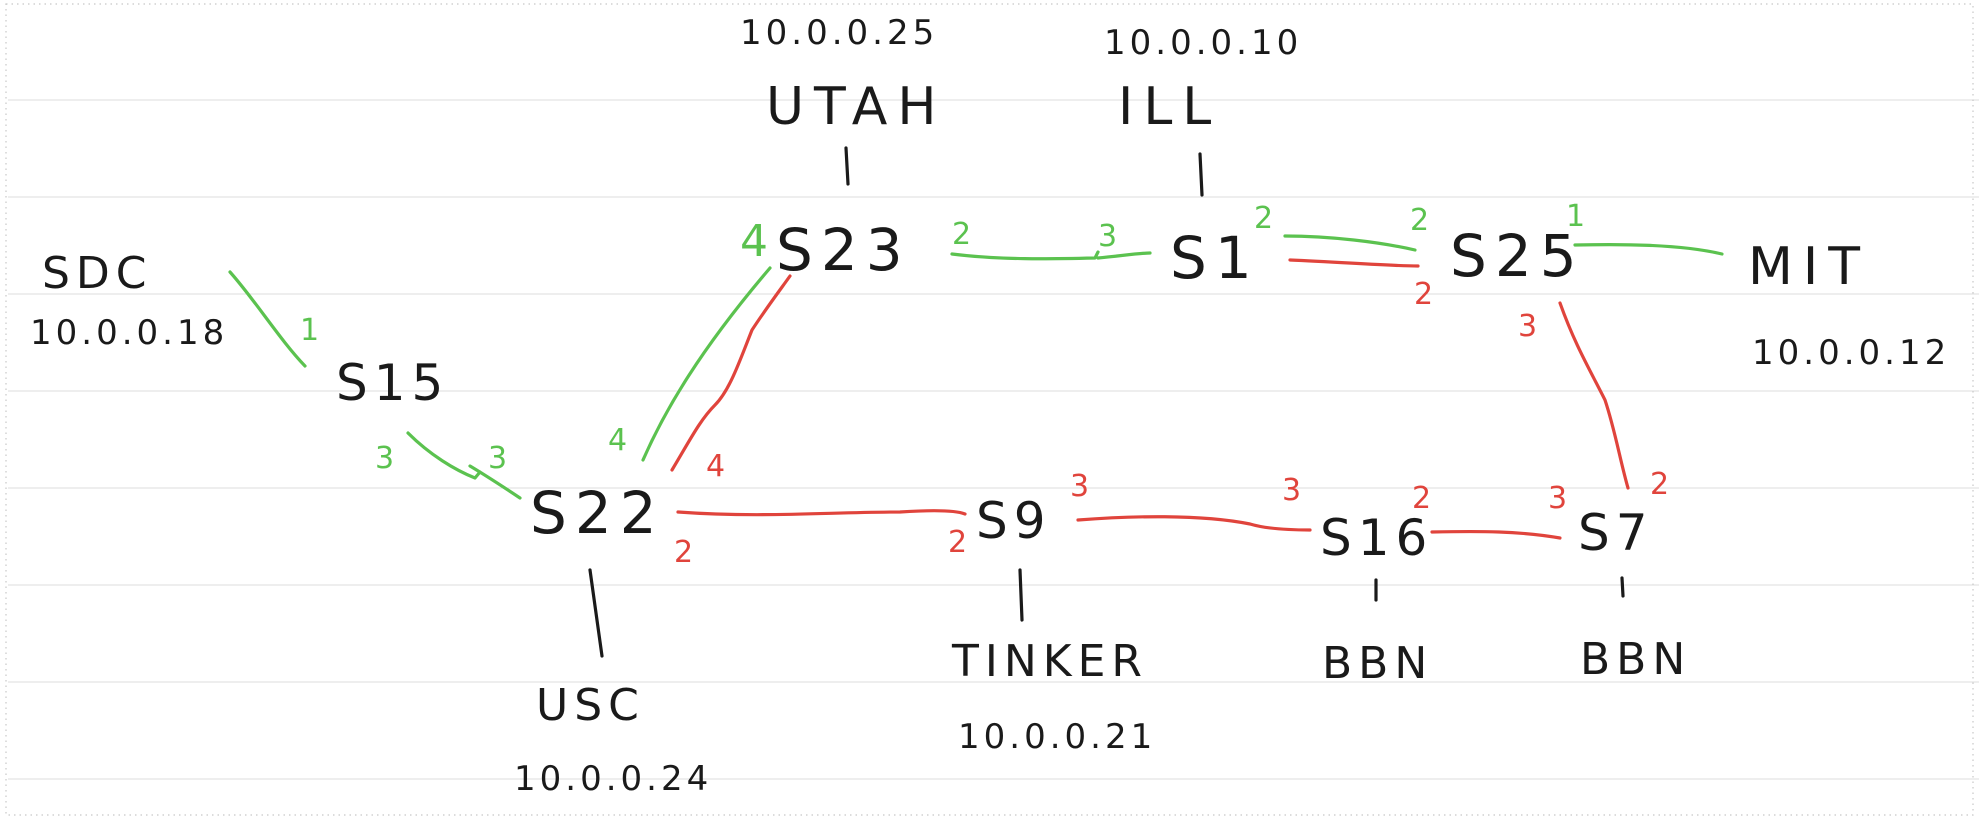  I want to click on ip-ill: 10.0.0.10, so click(1203, 43).